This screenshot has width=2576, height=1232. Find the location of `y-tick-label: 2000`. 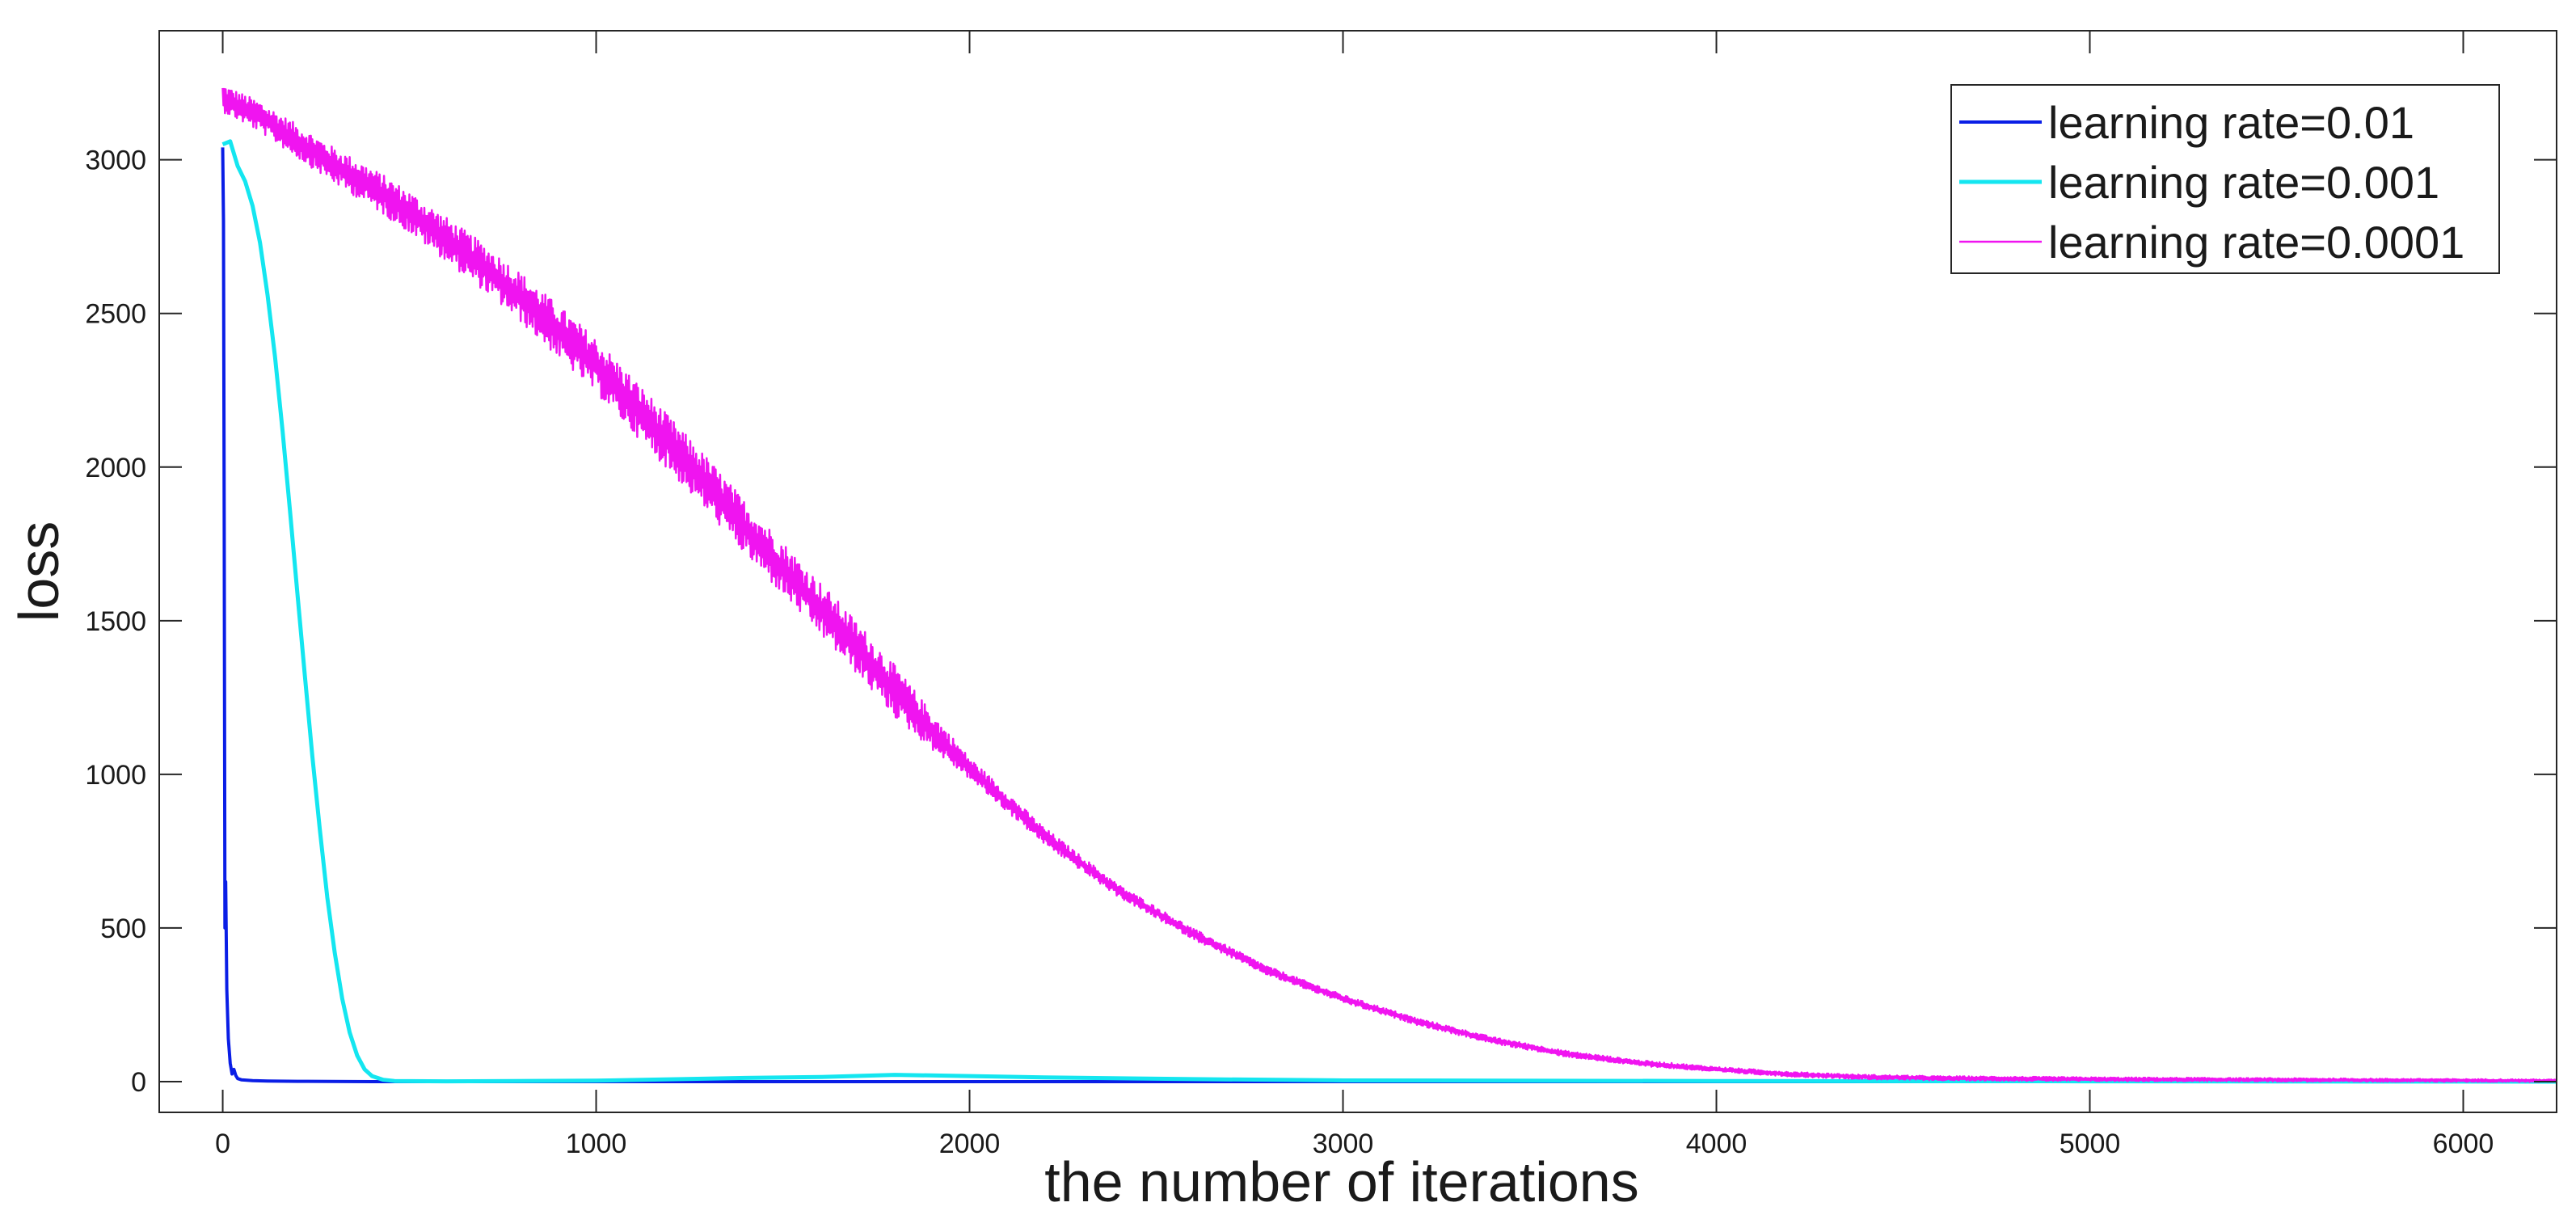

y-tick-label: 2000 is located at coordinates (116, 468).